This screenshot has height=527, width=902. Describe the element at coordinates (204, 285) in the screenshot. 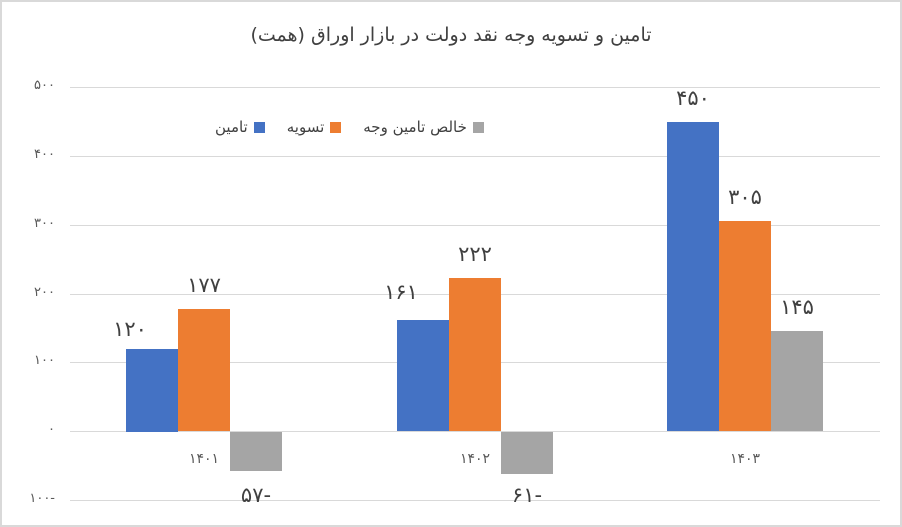

I see `data-label: ۱۷۷` at that location.